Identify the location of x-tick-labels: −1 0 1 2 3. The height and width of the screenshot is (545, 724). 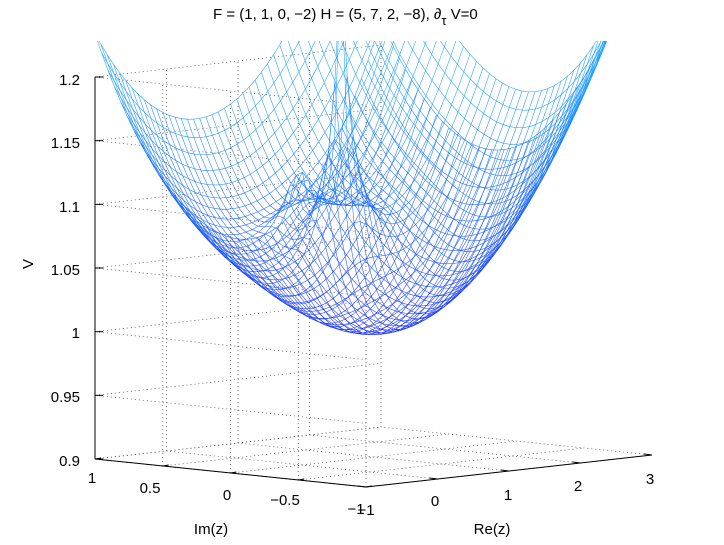
(505, 495).